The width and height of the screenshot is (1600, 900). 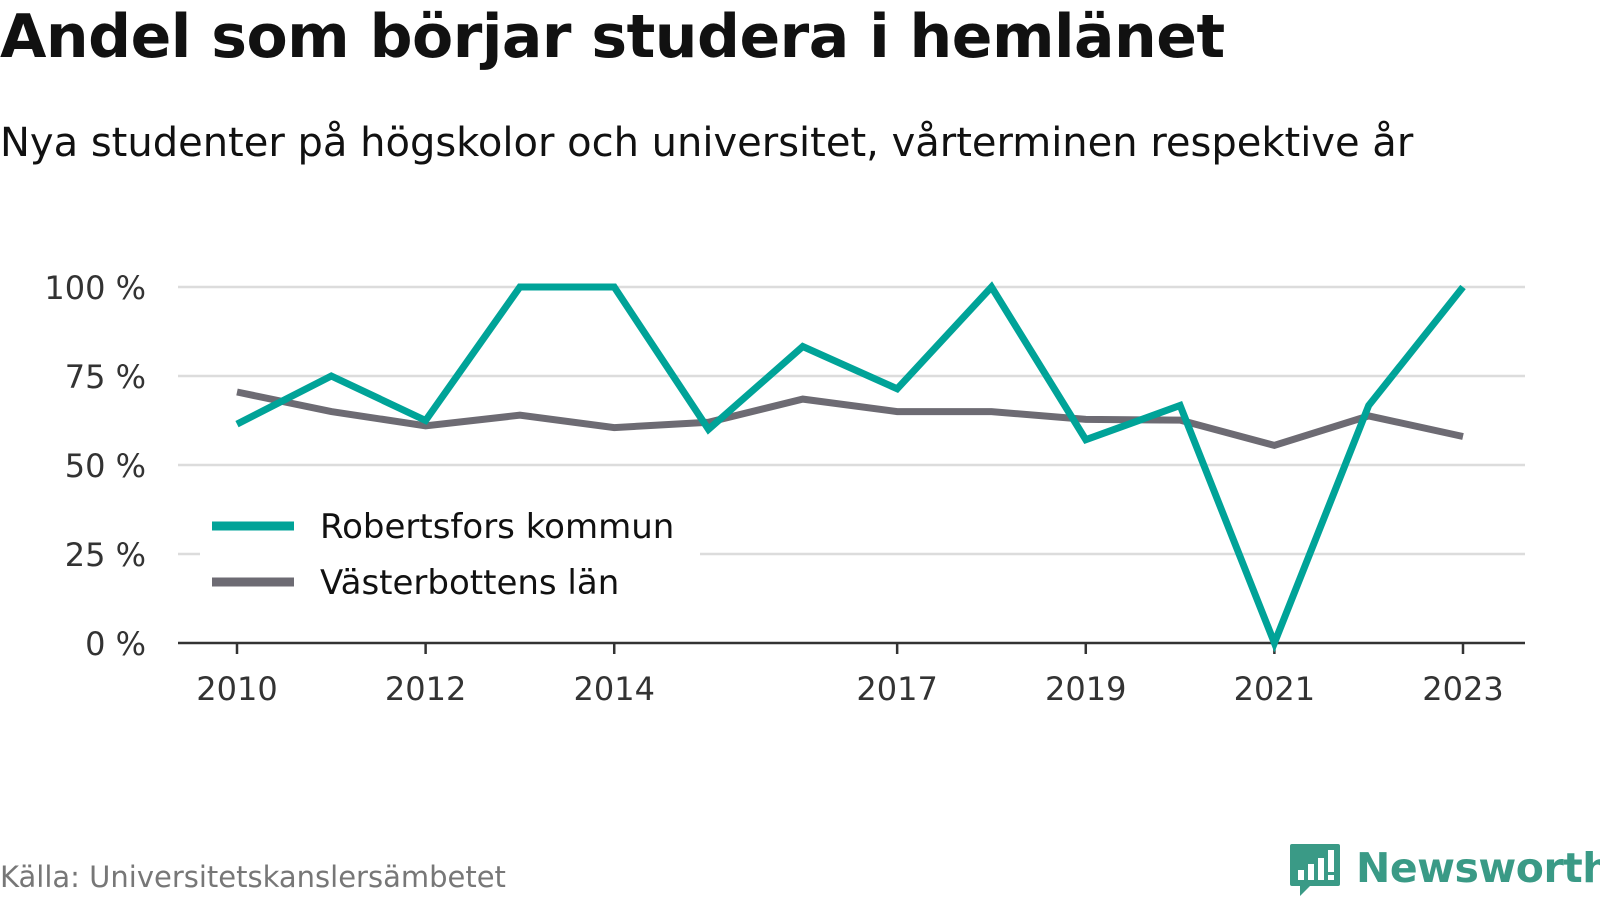 What do you see at coordinates (850, 419) in the screenshot?
I see `series-line-vasterbotten` at bounding box center [850, 419].